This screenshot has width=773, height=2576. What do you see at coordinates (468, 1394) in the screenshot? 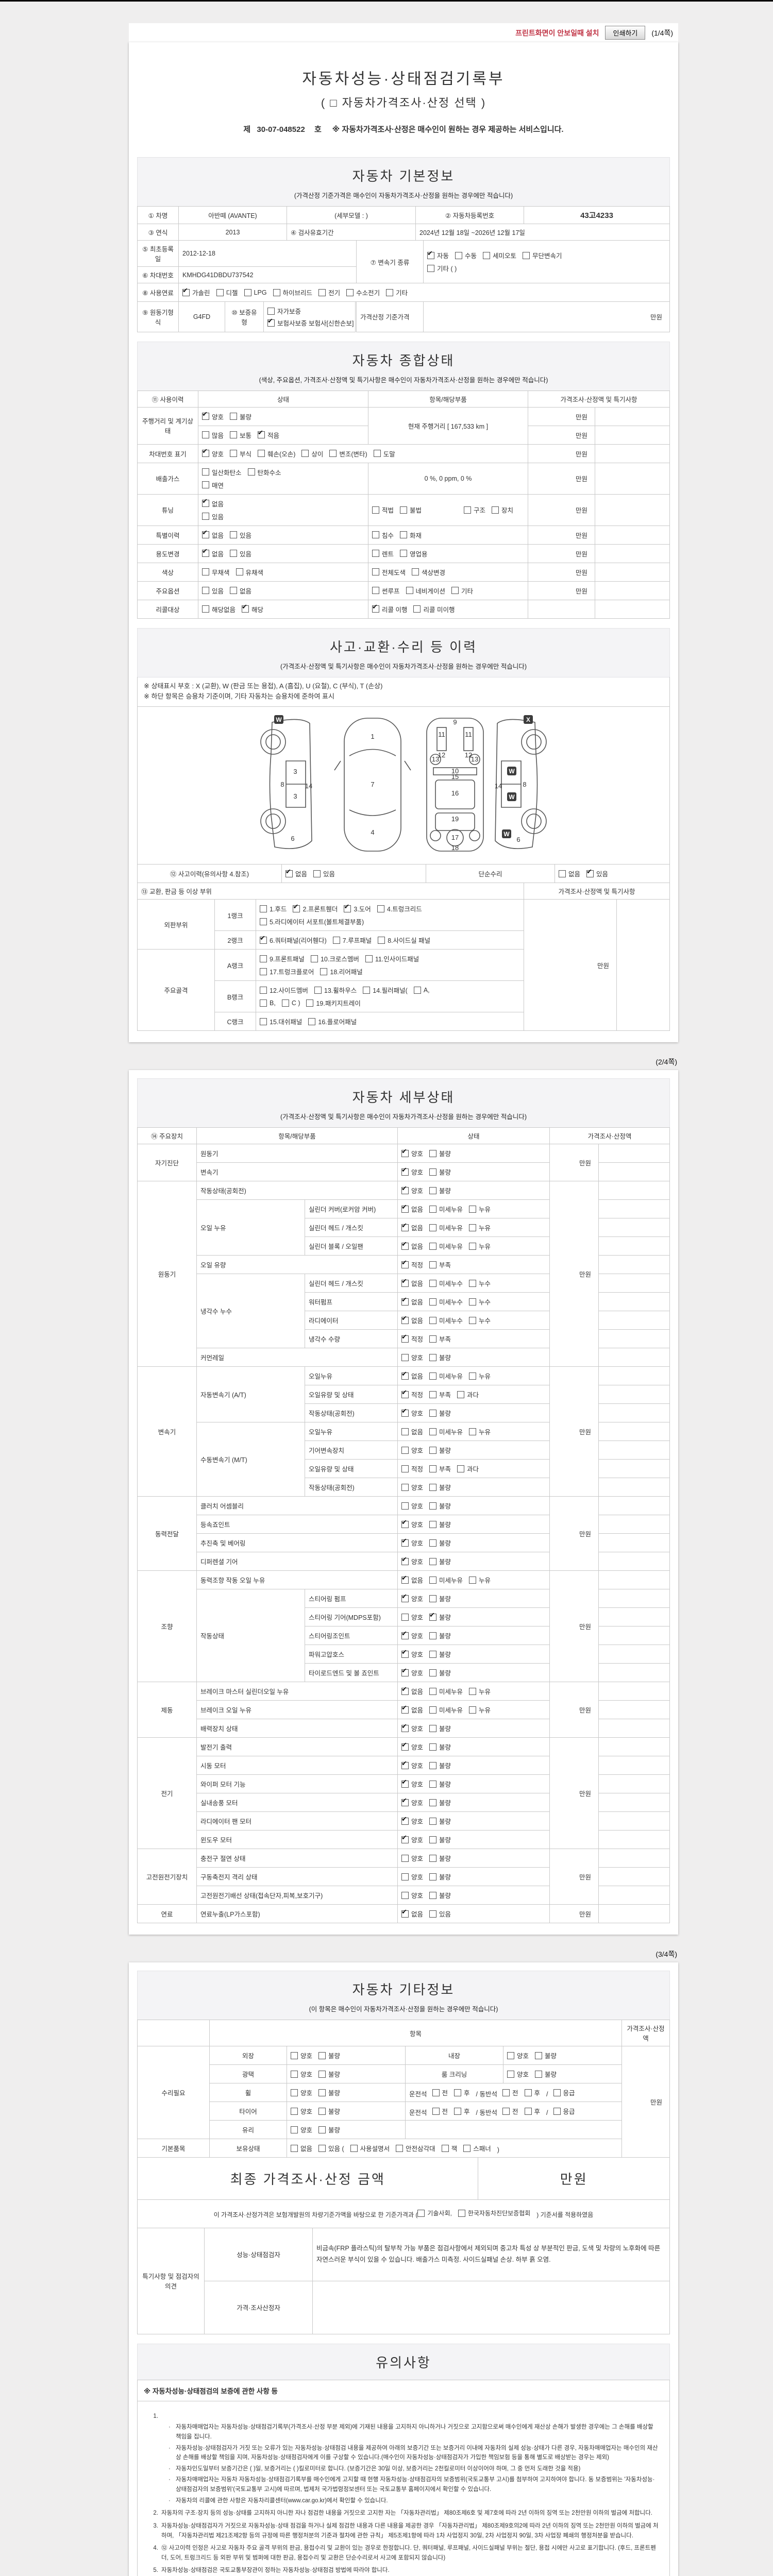
I see `checkbox-option: 과다` at bounding box center [468, 1394].